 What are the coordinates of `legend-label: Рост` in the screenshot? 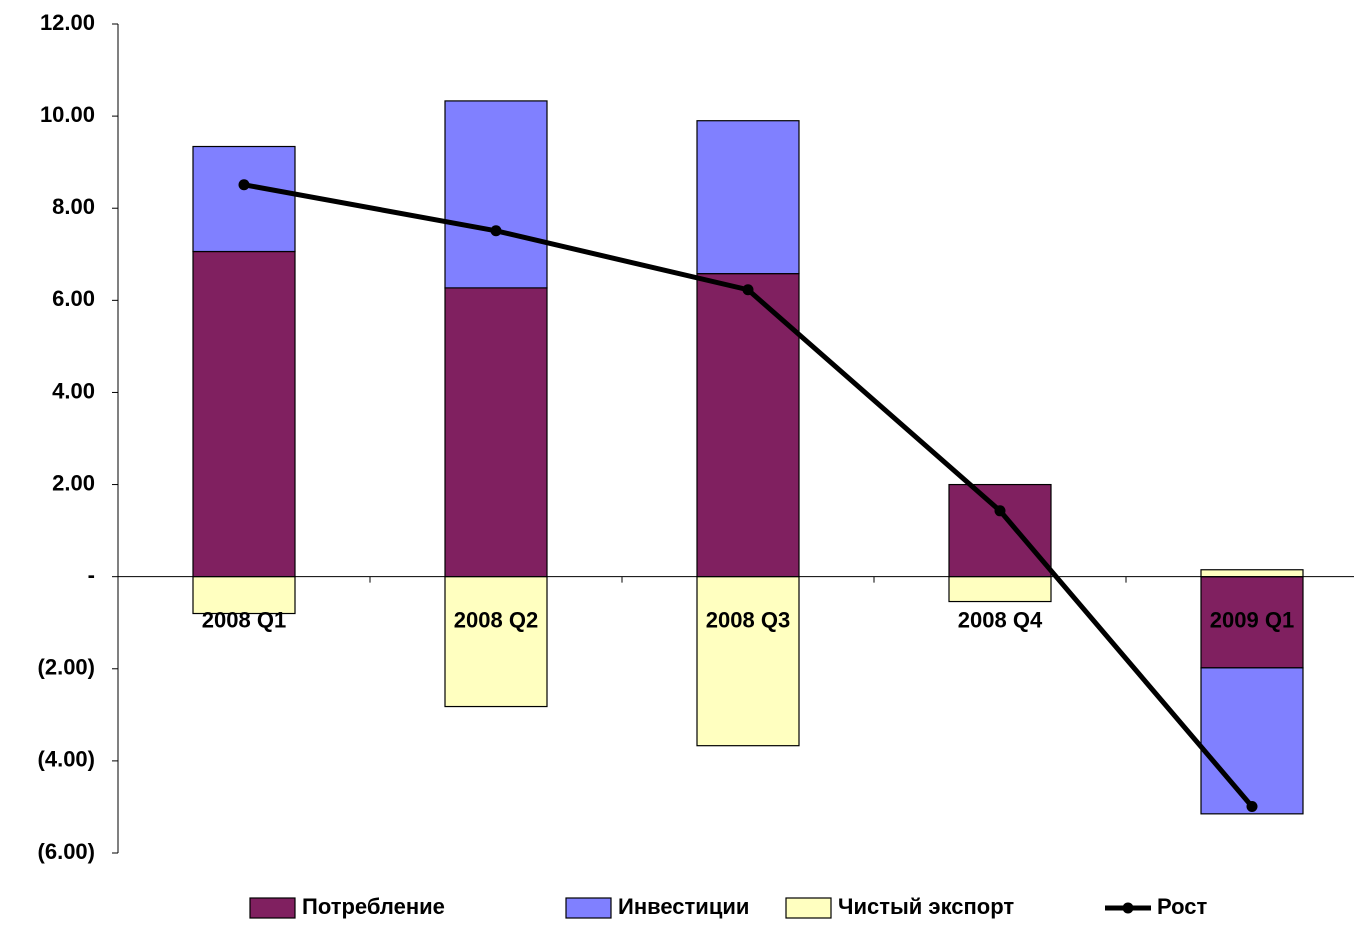 It's located at (1182, 906).